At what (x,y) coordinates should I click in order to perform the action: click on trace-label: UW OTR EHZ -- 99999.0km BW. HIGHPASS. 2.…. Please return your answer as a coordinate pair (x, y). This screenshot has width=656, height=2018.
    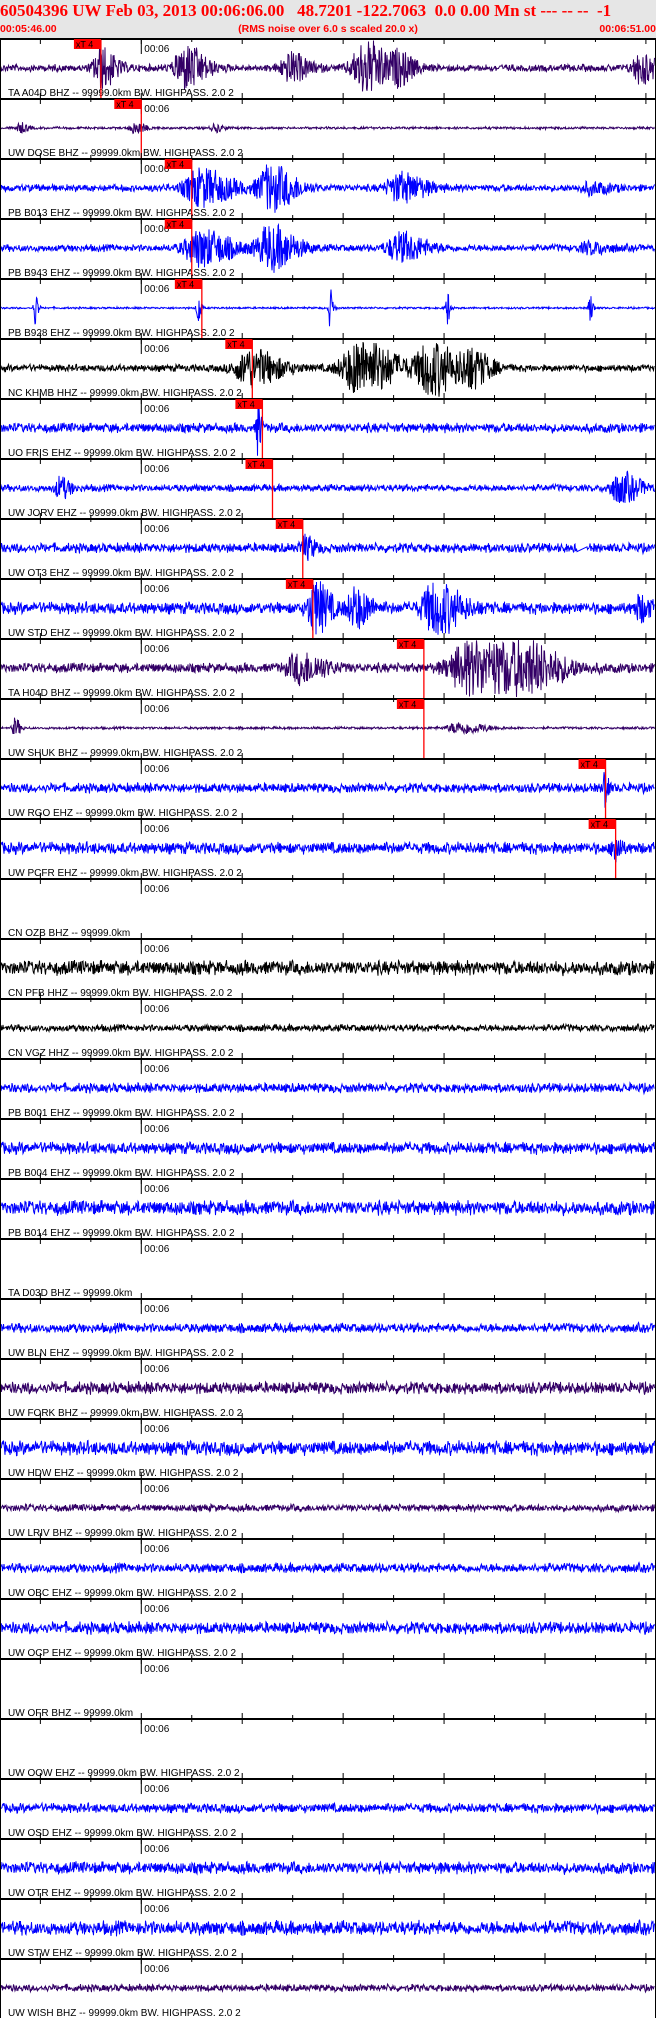
    Looking at the image, I should click on (122, 1893).